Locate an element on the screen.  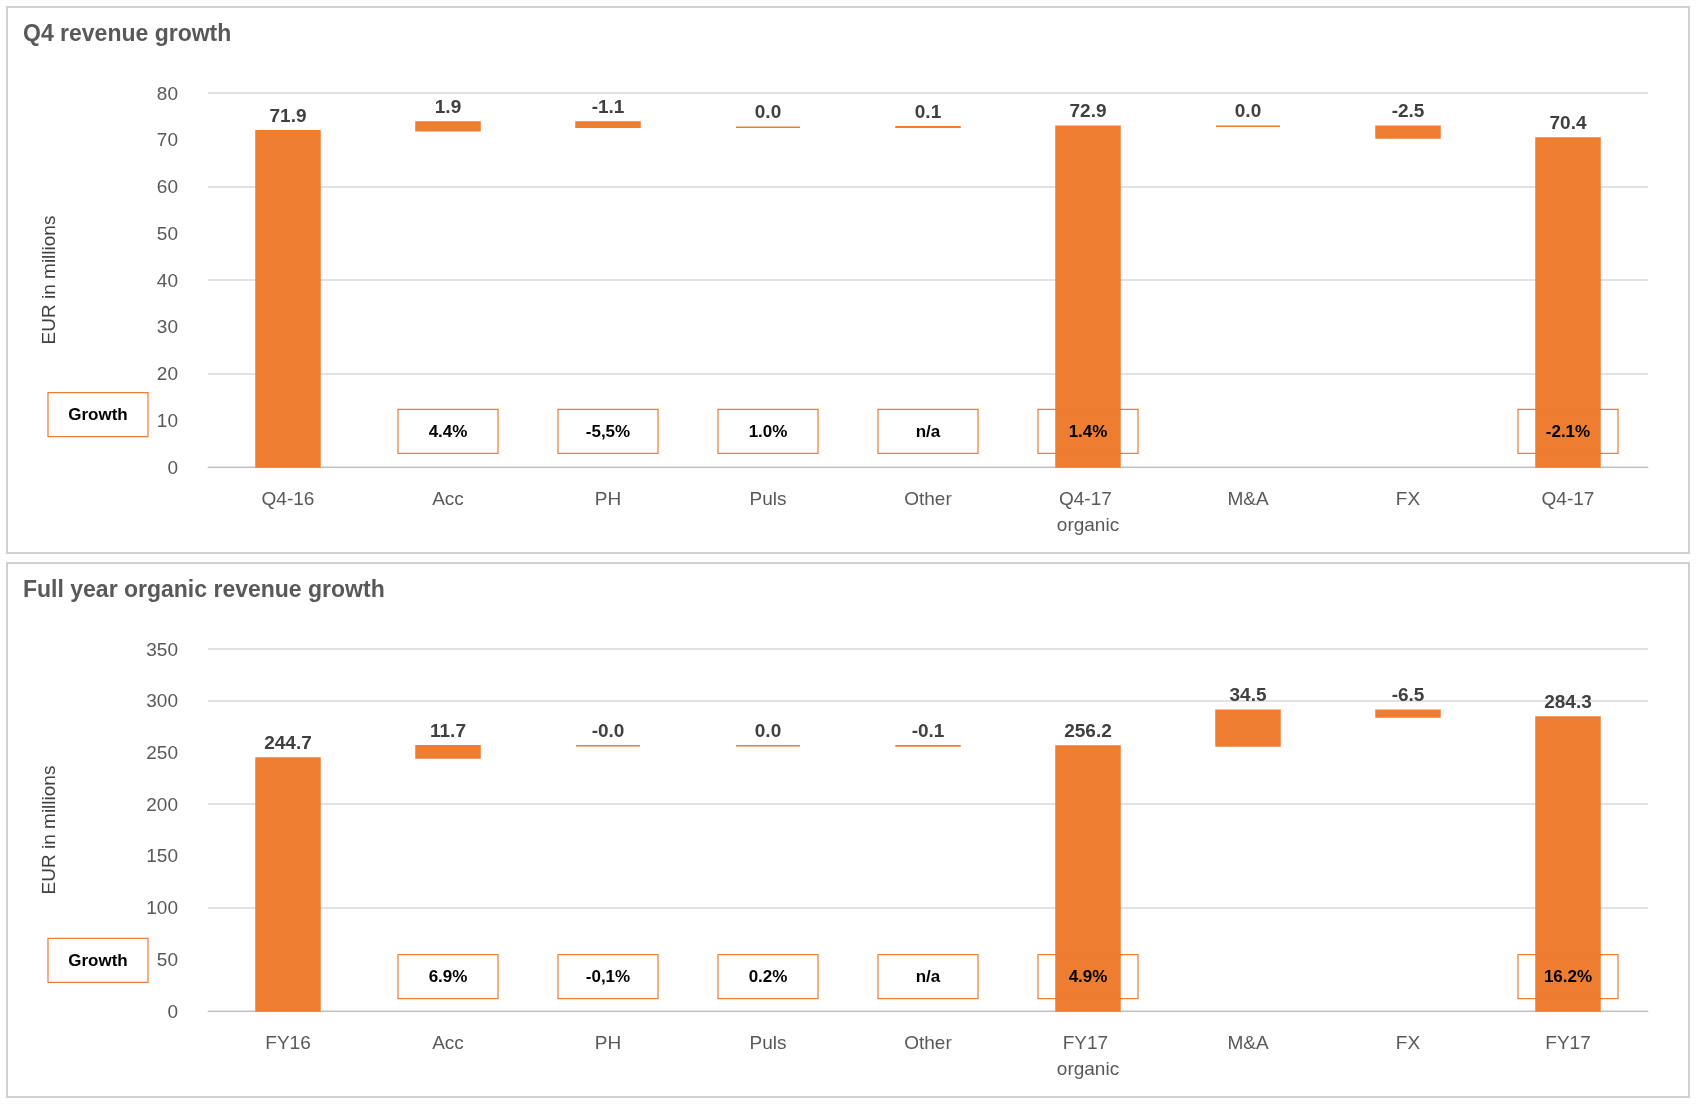
data-label: 71.9 is located at coordinates (288, 115).